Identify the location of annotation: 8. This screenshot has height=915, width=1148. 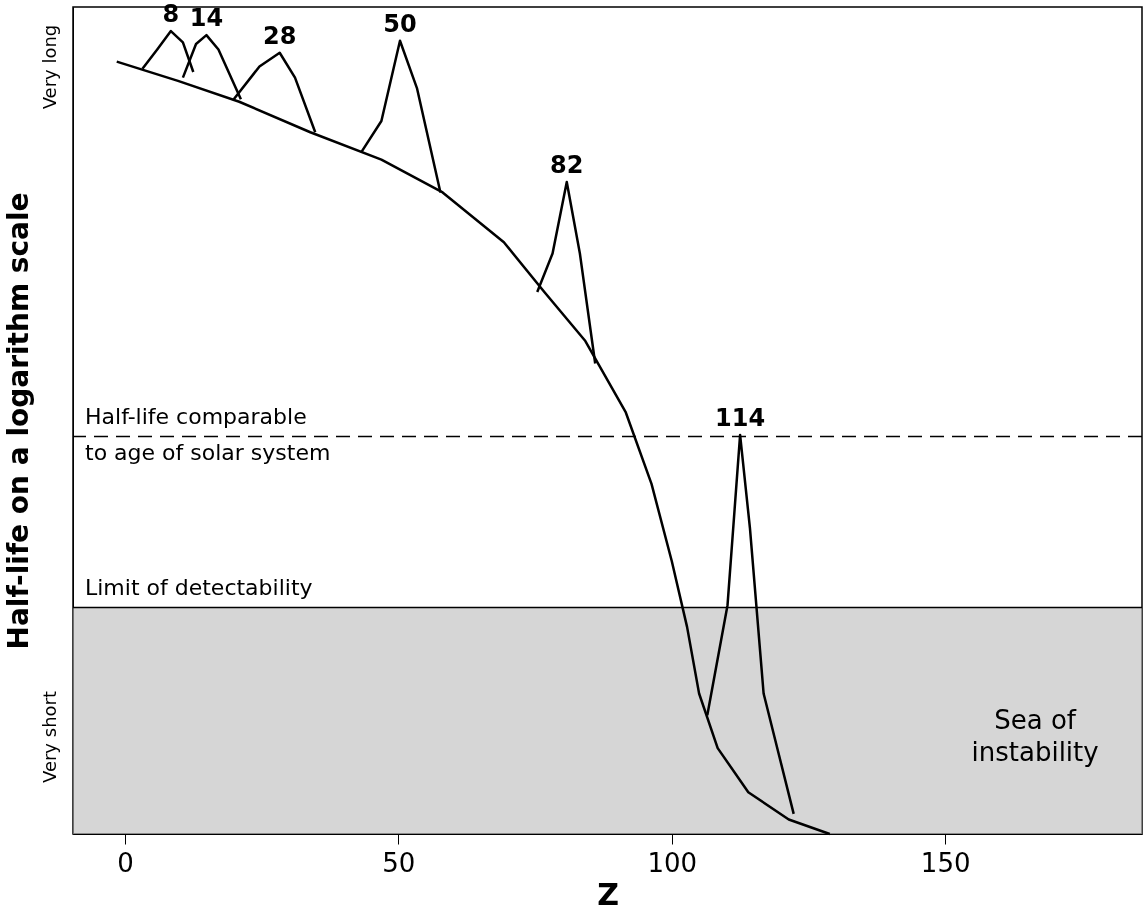
(171, 14).